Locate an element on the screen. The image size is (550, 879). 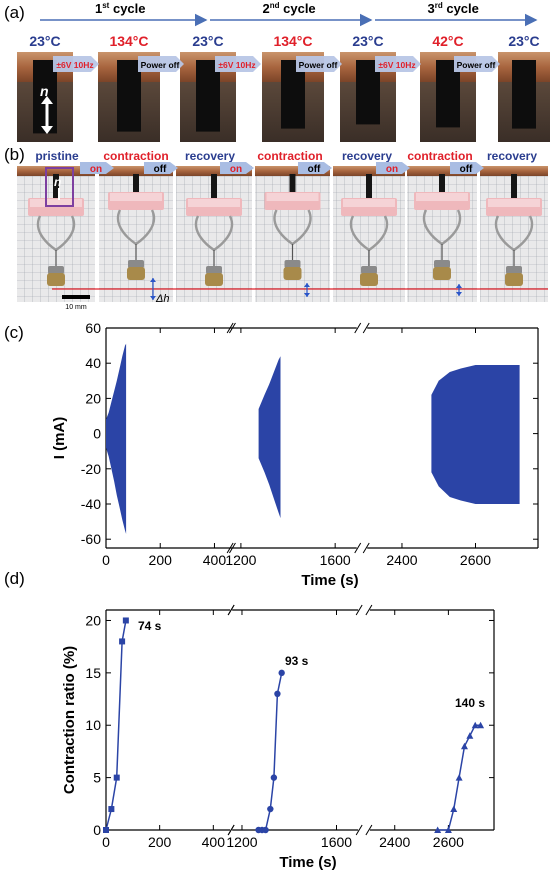
y-tick-label: 0 is located at coordinates (97, 830).